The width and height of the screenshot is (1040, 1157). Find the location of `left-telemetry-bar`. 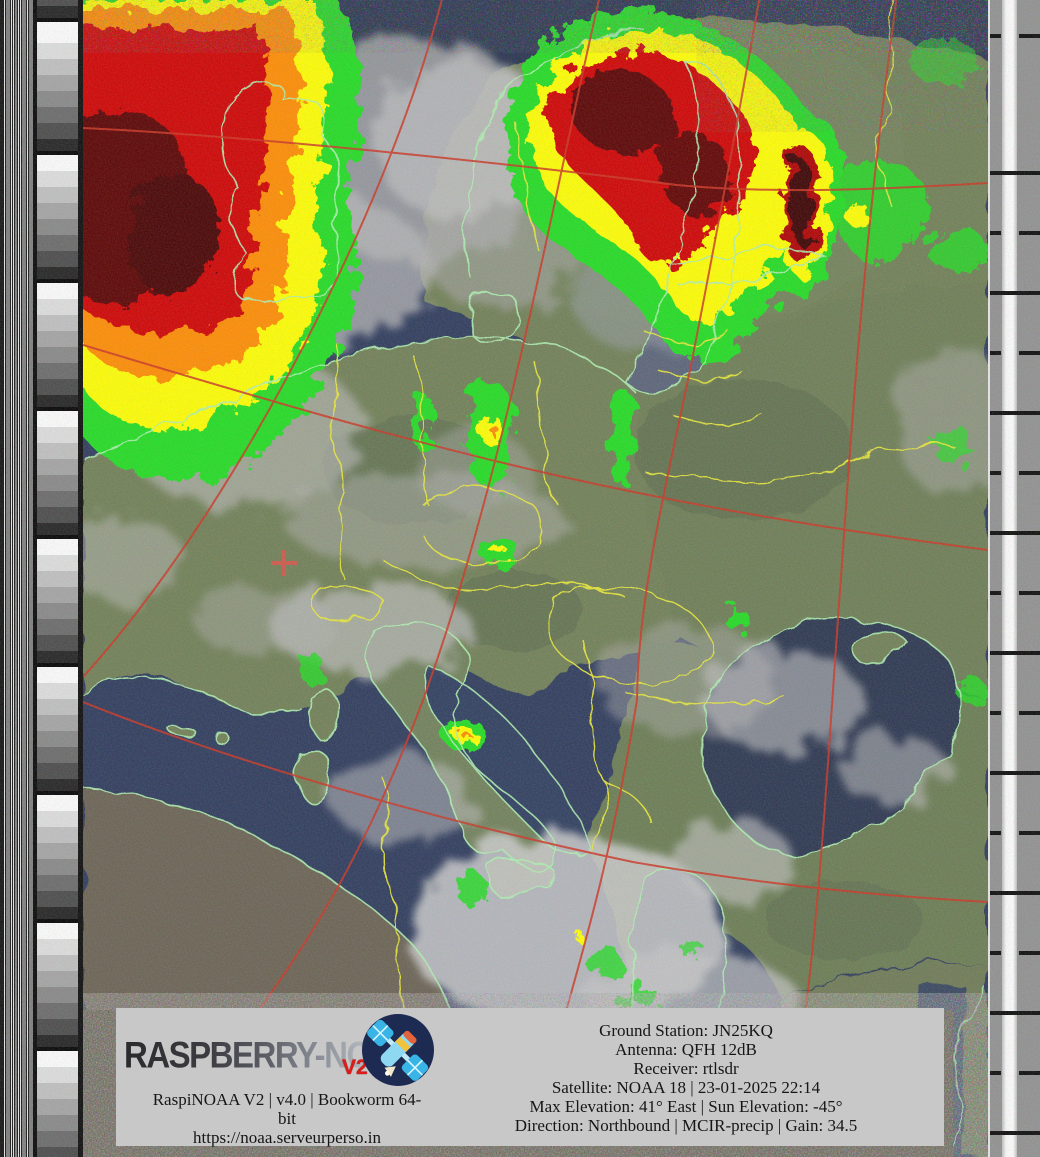

left-telemetry-bar is located at coordinates (41, 578).